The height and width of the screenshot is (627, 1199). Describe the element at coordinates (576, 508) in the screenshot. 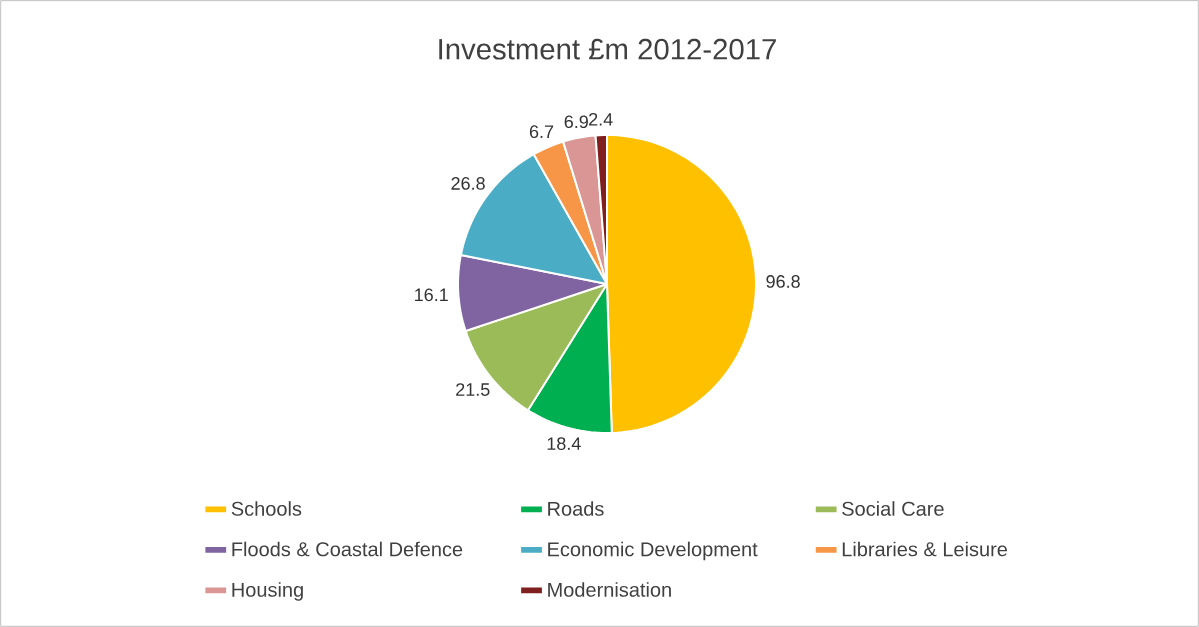

I see `legend-label: Roads` at that location.